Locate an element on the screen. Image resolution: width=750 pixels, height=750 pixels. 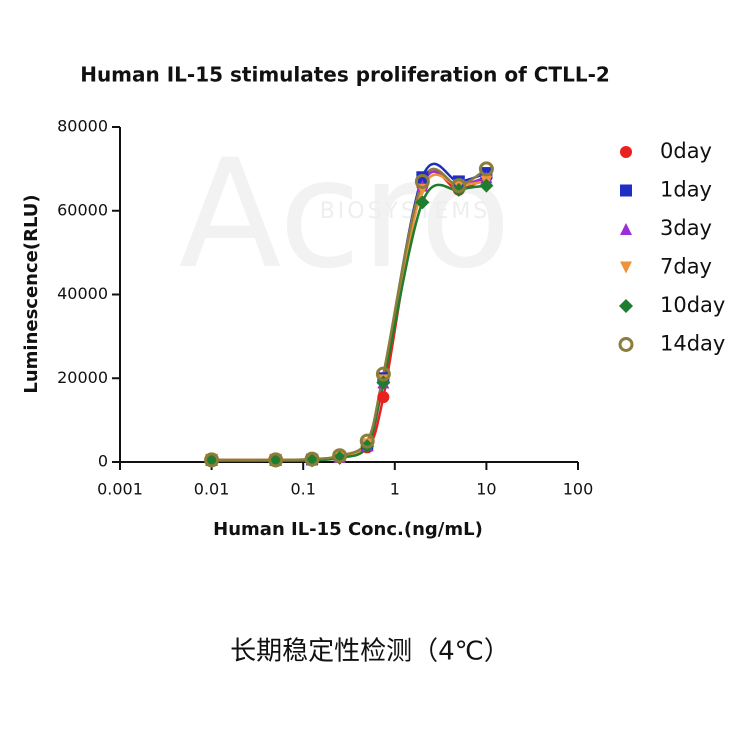
legend-label: 1day is located at coordinates (686, 190).